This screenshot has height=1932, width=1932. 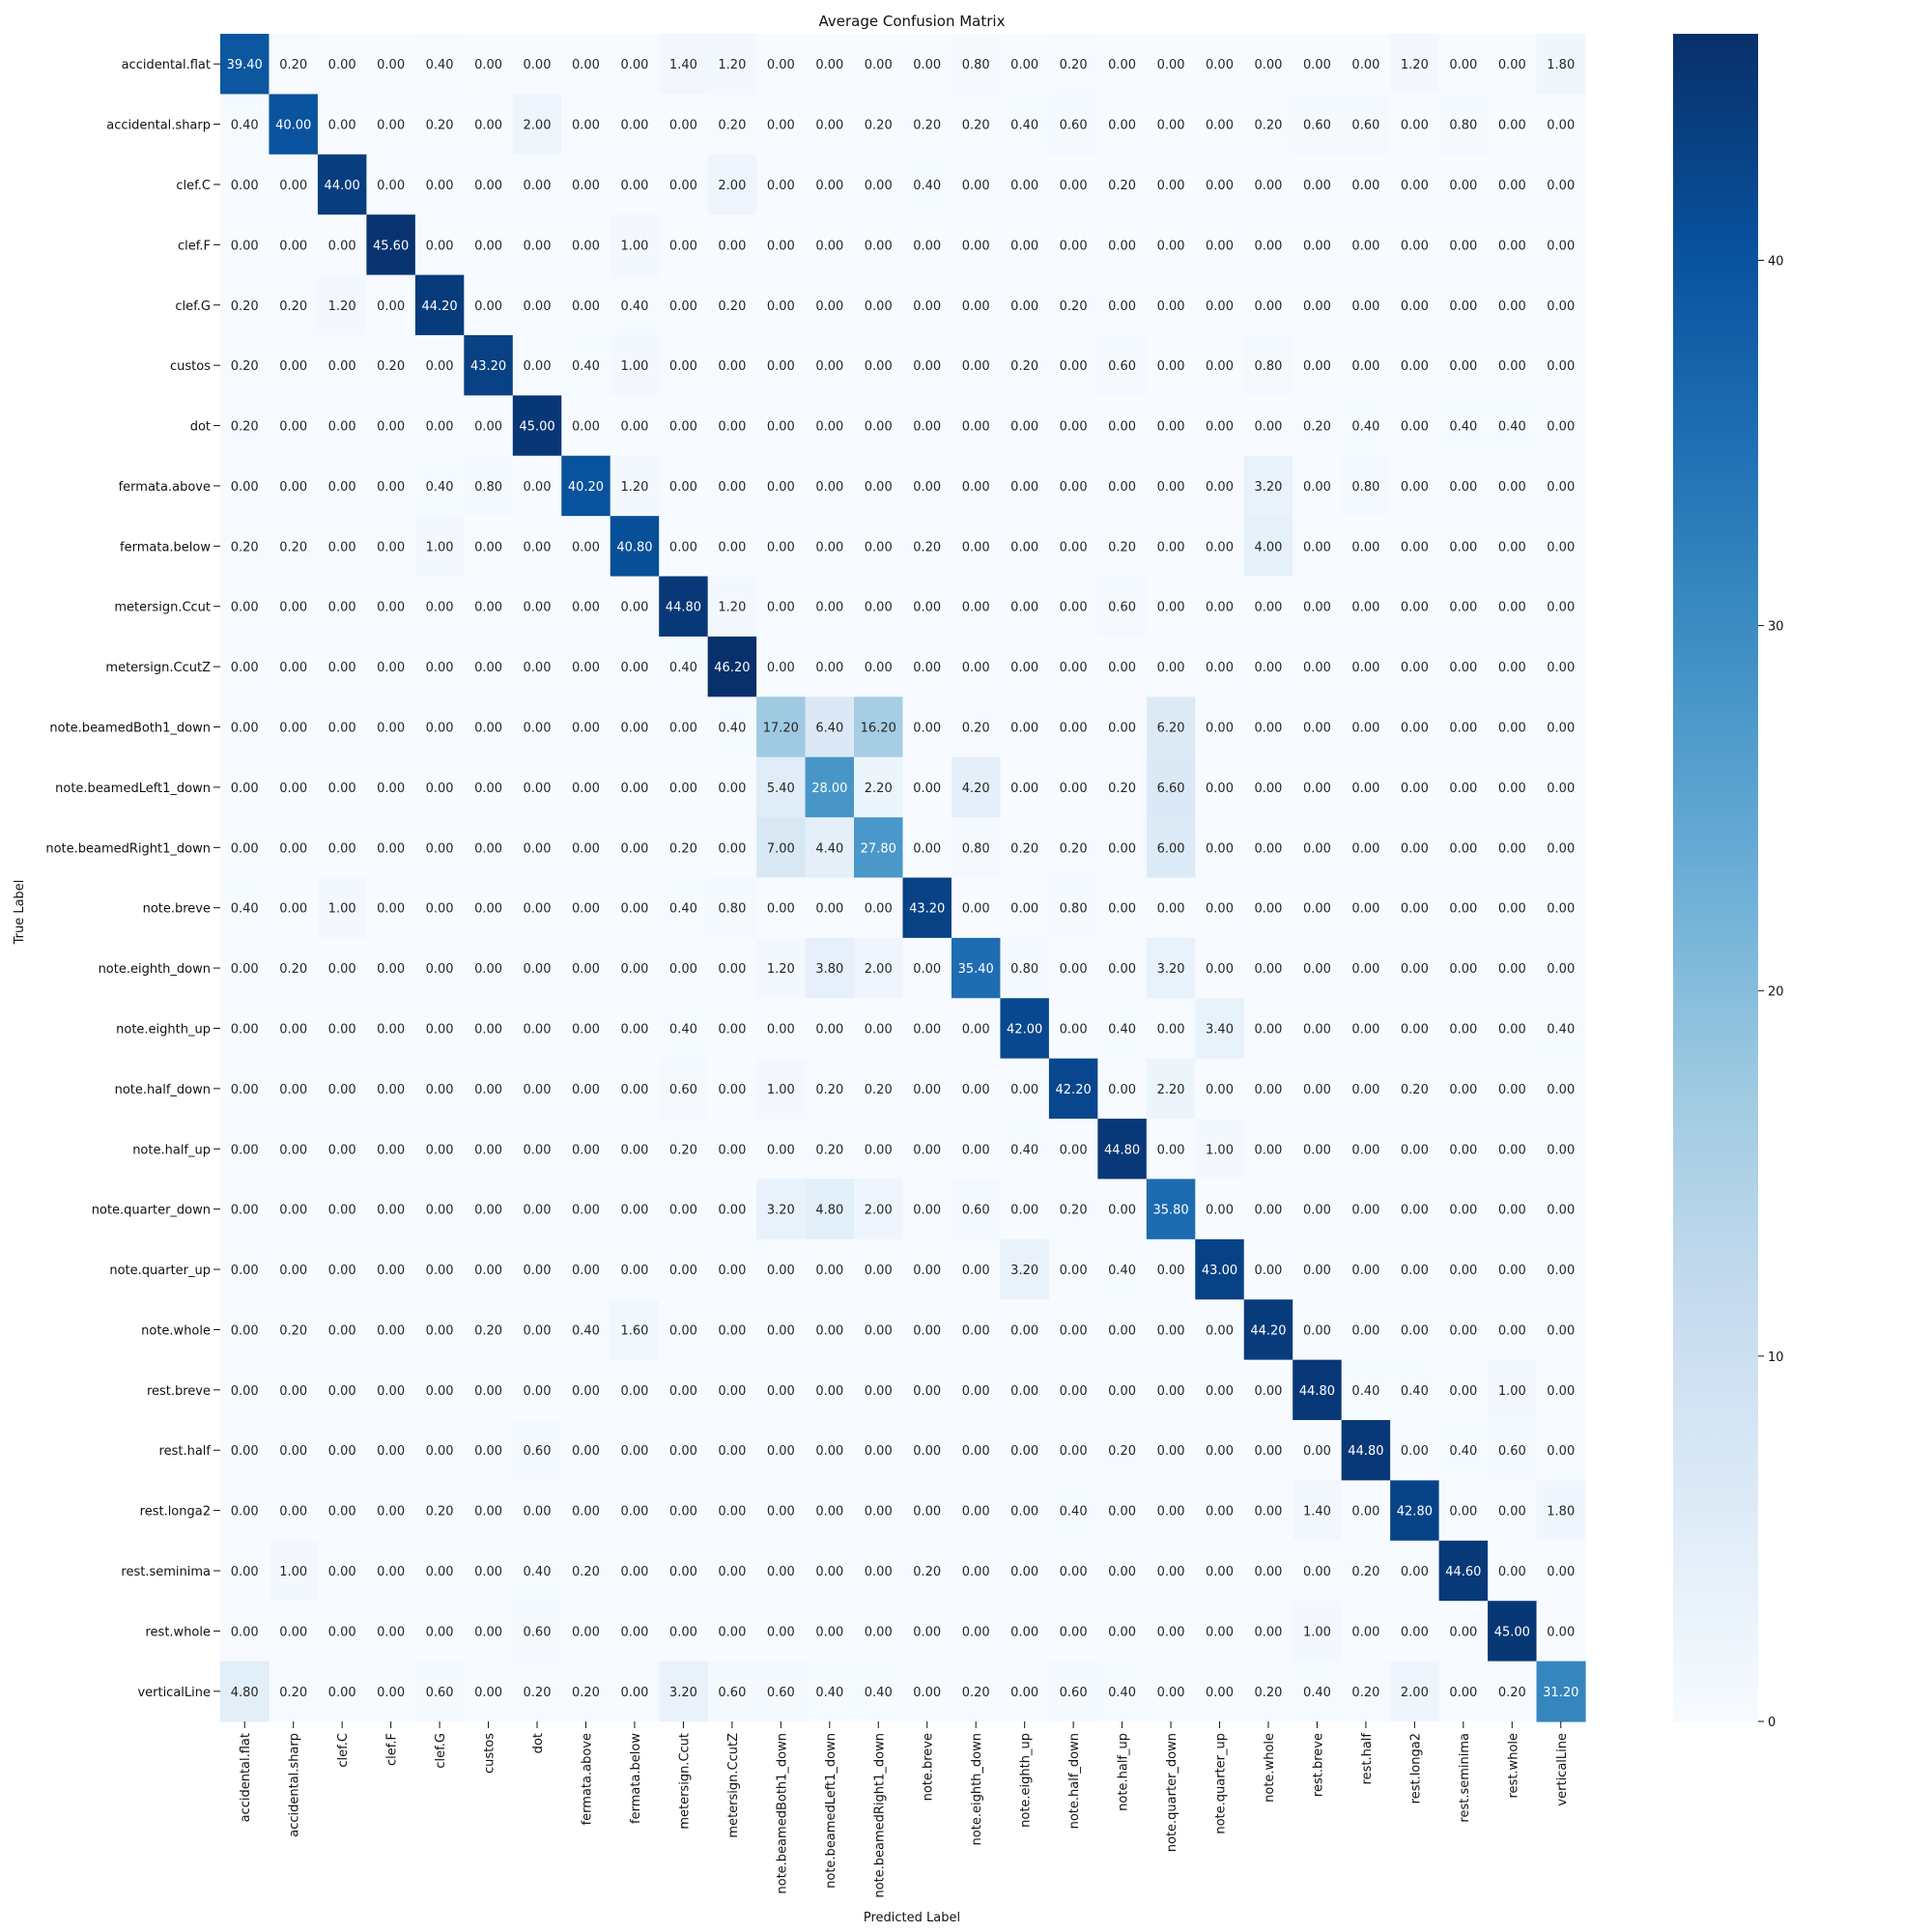 What do you see at coordinates (165, 487) in the screenshot?
I see `y-tick-label: fermata.above` at bounding box center [165, 487].